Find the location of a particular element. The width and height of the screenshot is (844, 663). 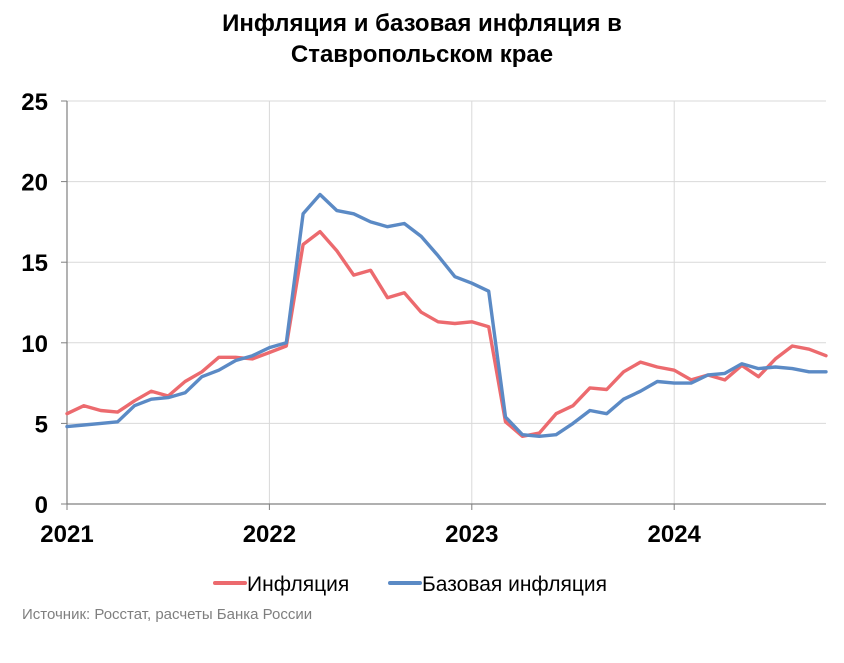

x-tick-label: 2023 is located at coordinates (471, 534).